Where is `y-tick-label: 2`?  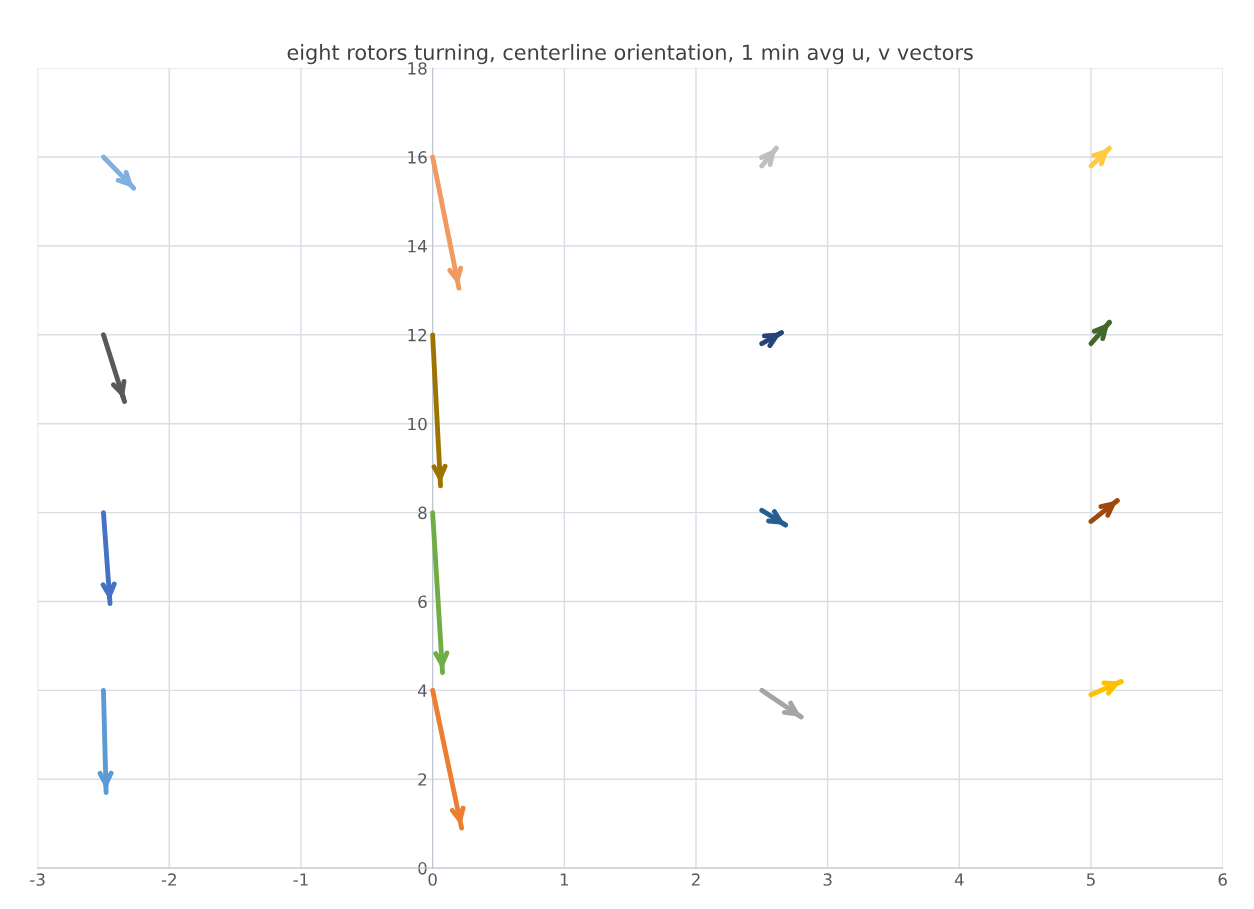
y-tick-label: 2 is located at coordinates (422, 779).